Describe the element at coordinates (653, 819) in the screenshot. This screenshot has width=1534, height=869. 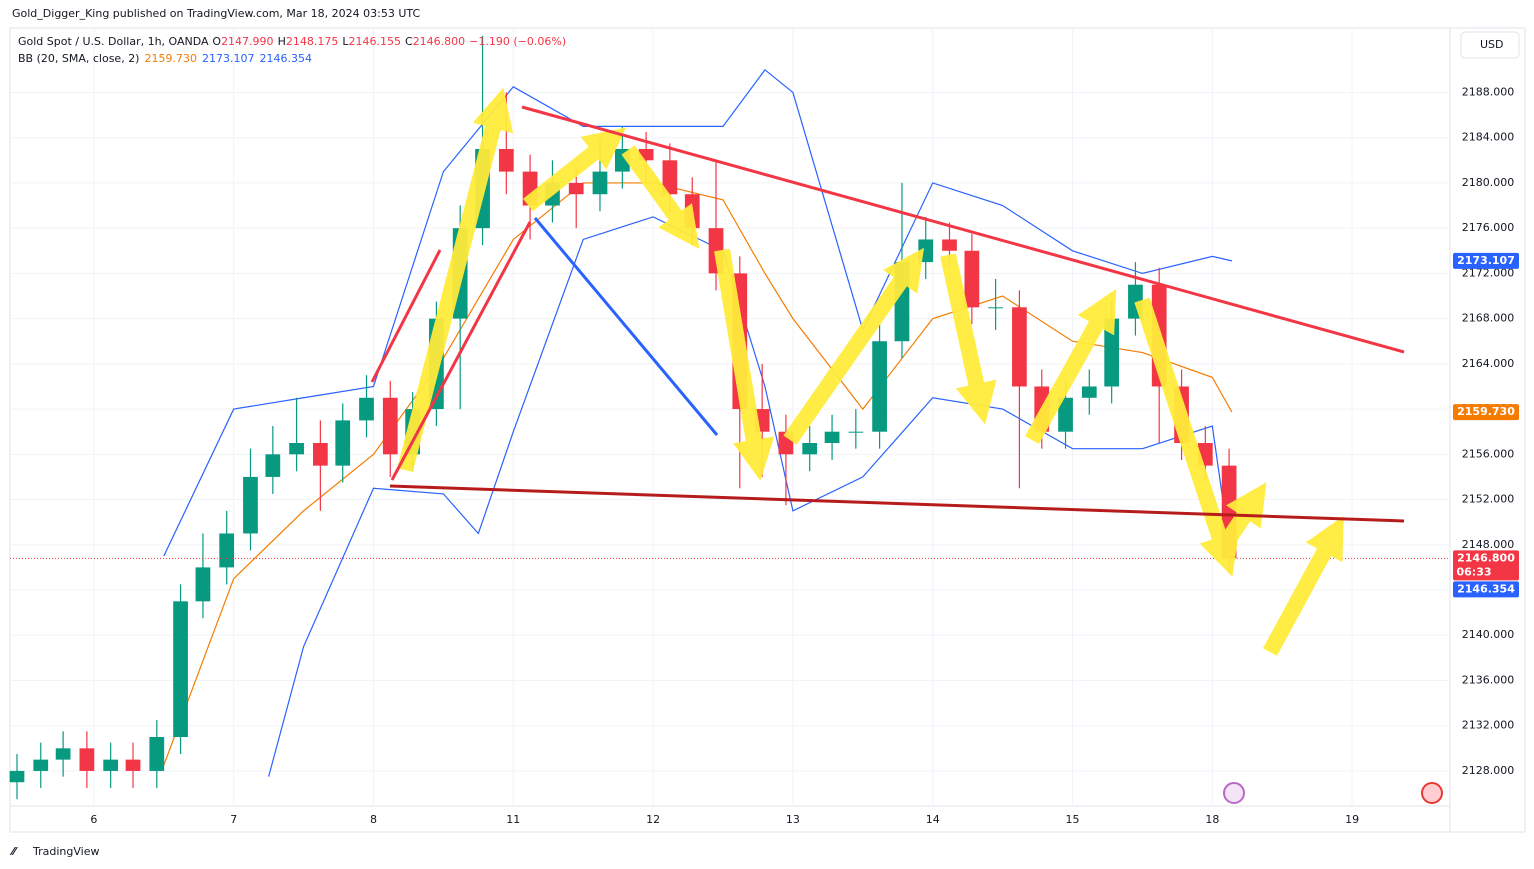
I see `x-tick-label: 12` at that location.